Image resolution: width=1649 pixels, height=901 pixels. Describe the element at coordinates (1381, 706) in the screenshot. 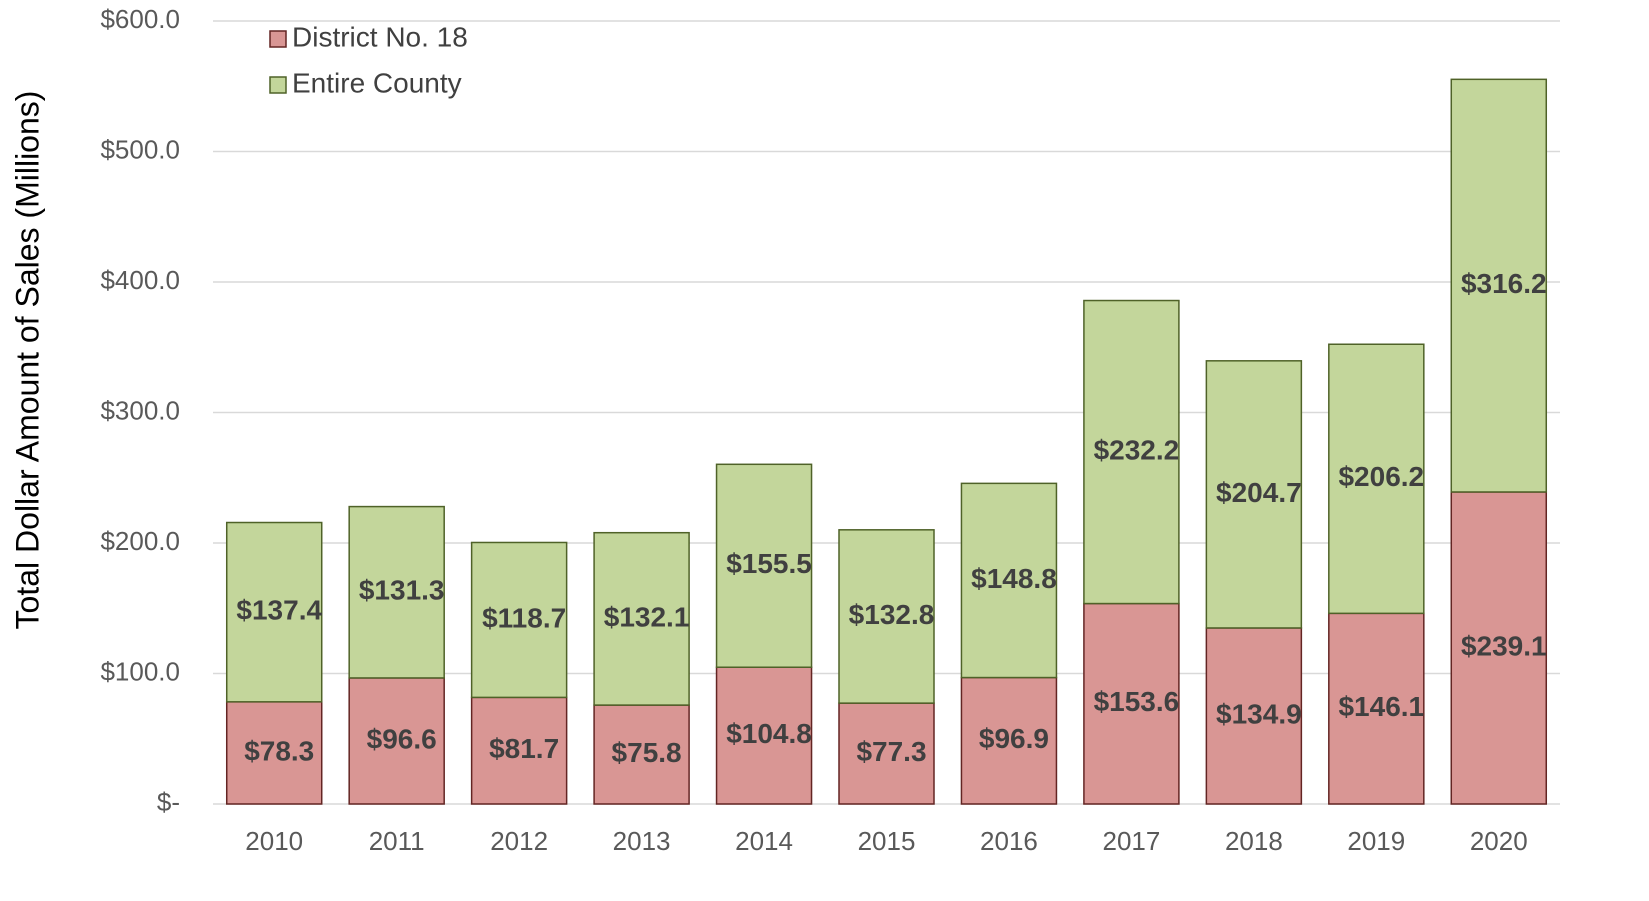

I see `data-label: $146.1` at that location.